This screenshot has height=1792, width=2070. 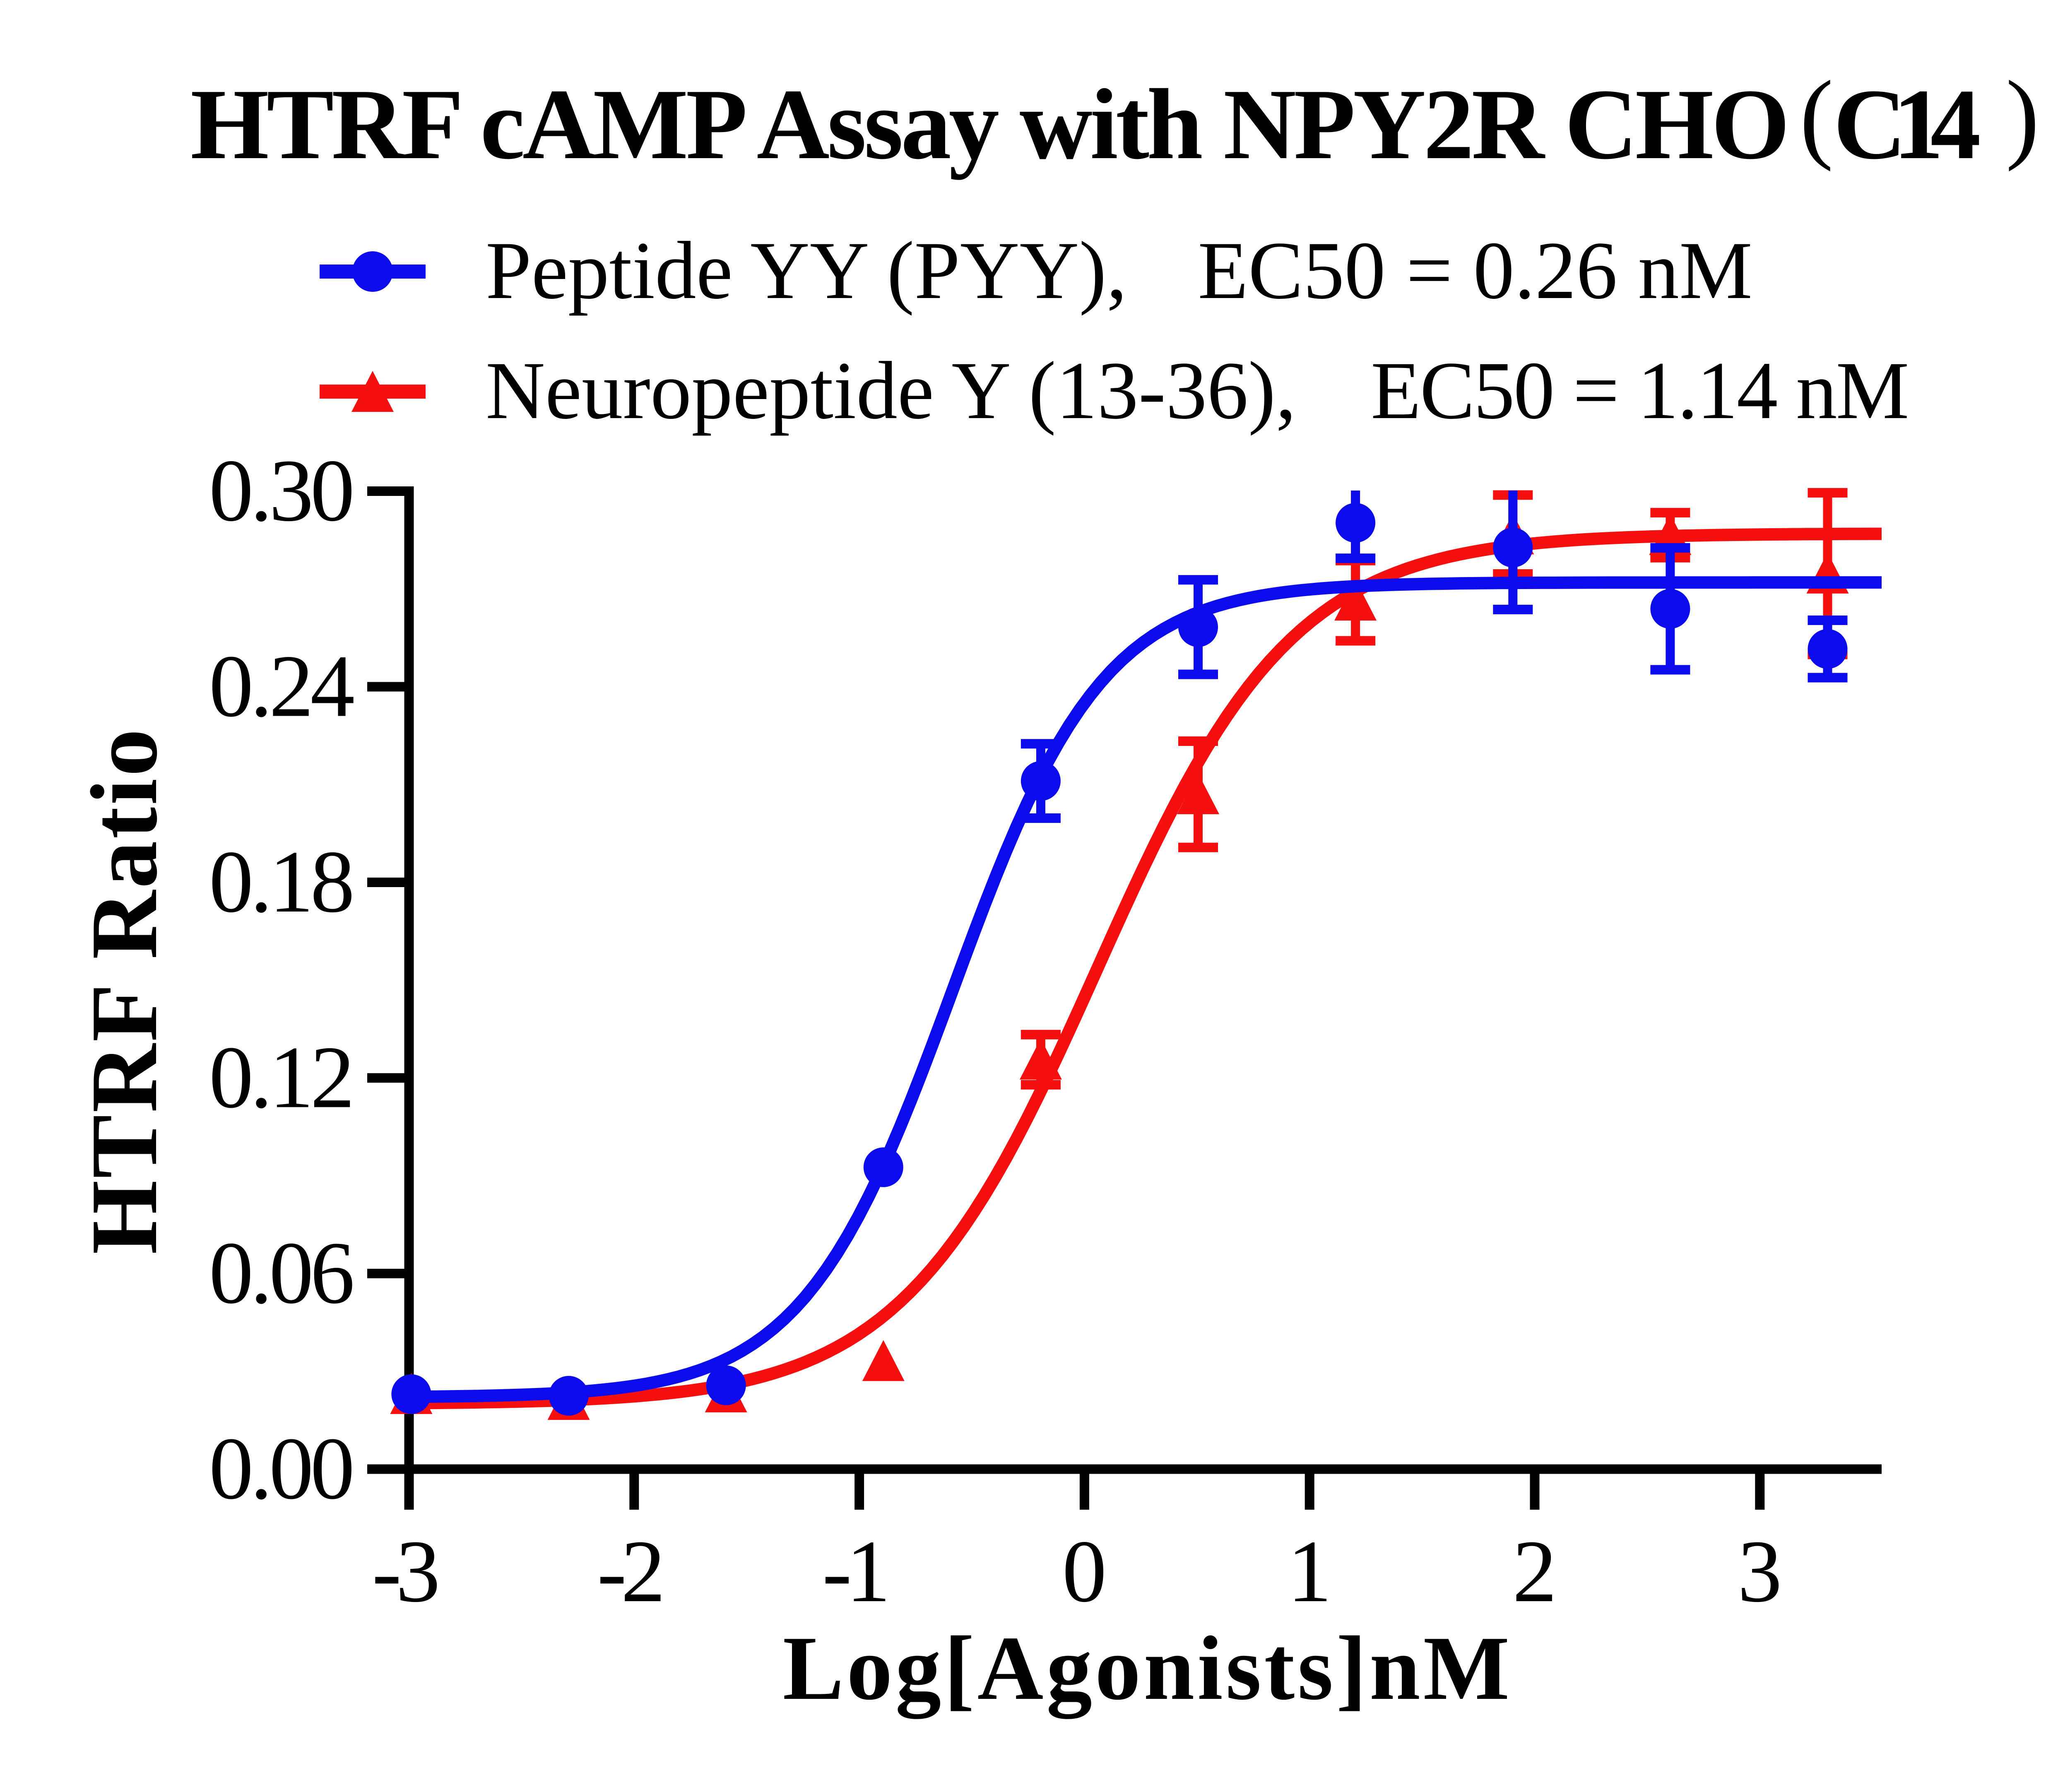 What do you see at coordinates (281, 686) in the screenshot?
I see `svg-text: 0.24` at bounding box center [281, 686].